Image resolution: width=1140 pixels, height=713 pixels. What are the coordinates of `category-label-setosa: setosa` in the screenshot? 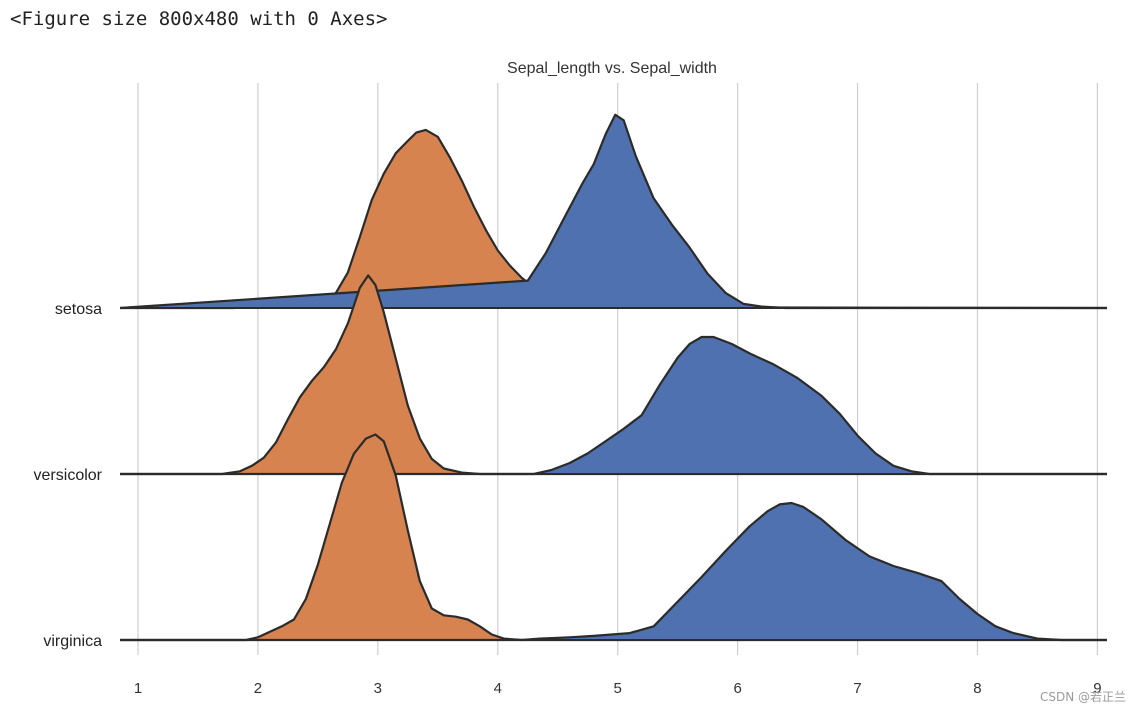 It's located at (78, 309).